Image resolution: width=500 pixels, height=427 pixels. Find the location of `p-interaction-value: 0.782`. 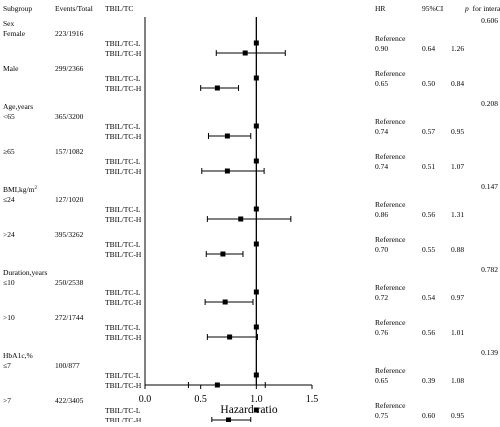

p-interaction-value: 0.782 is located at coordinates (489, 269).